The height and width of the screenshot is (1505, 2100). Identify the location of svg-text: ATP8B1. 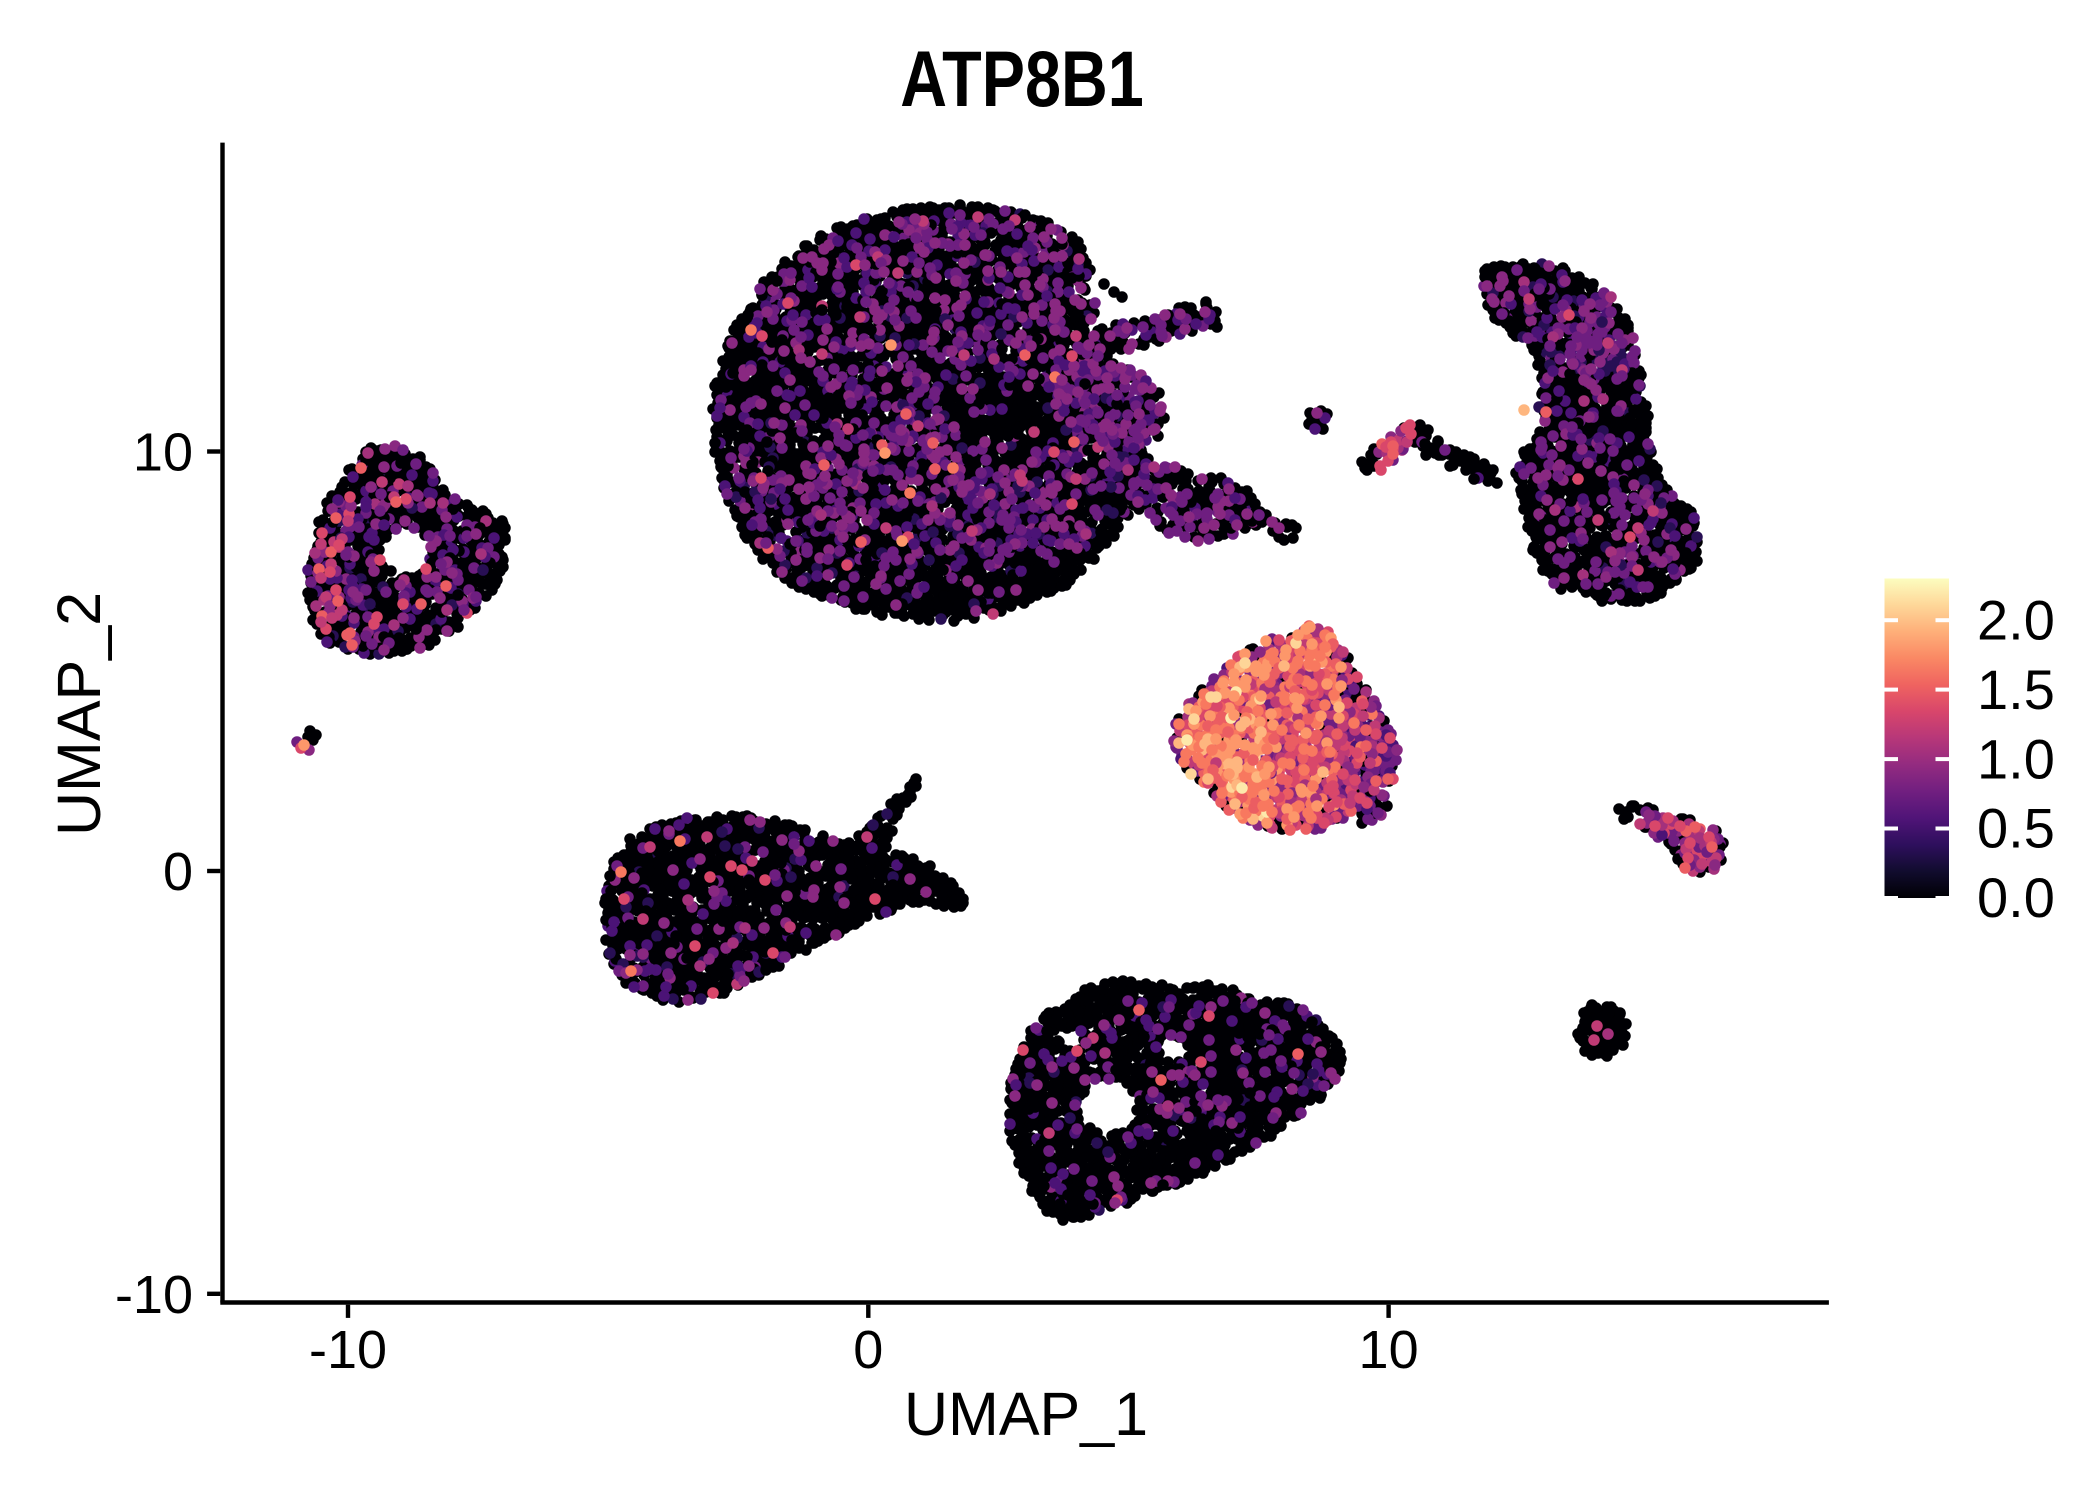
(1022, 79).